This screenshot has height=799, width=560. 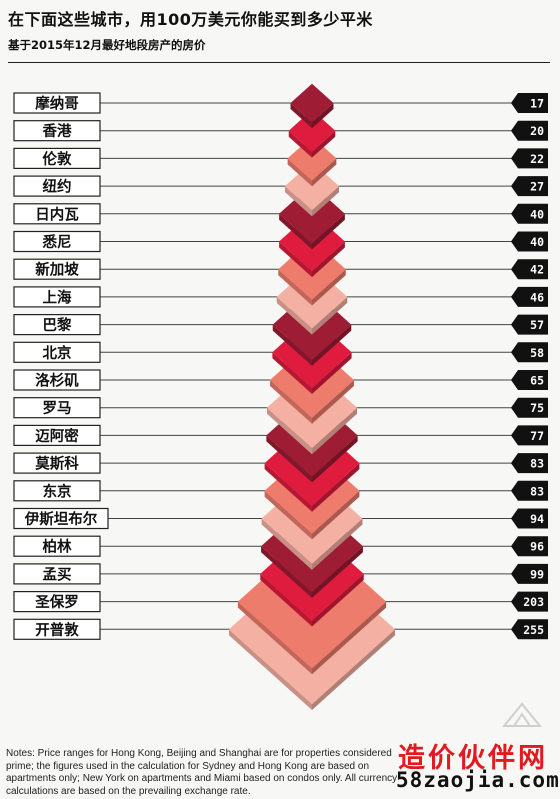 What do you see at coordinates (537, 408) in the screenshot?
I see `value-label: 75` at bounding box center [537, 408].